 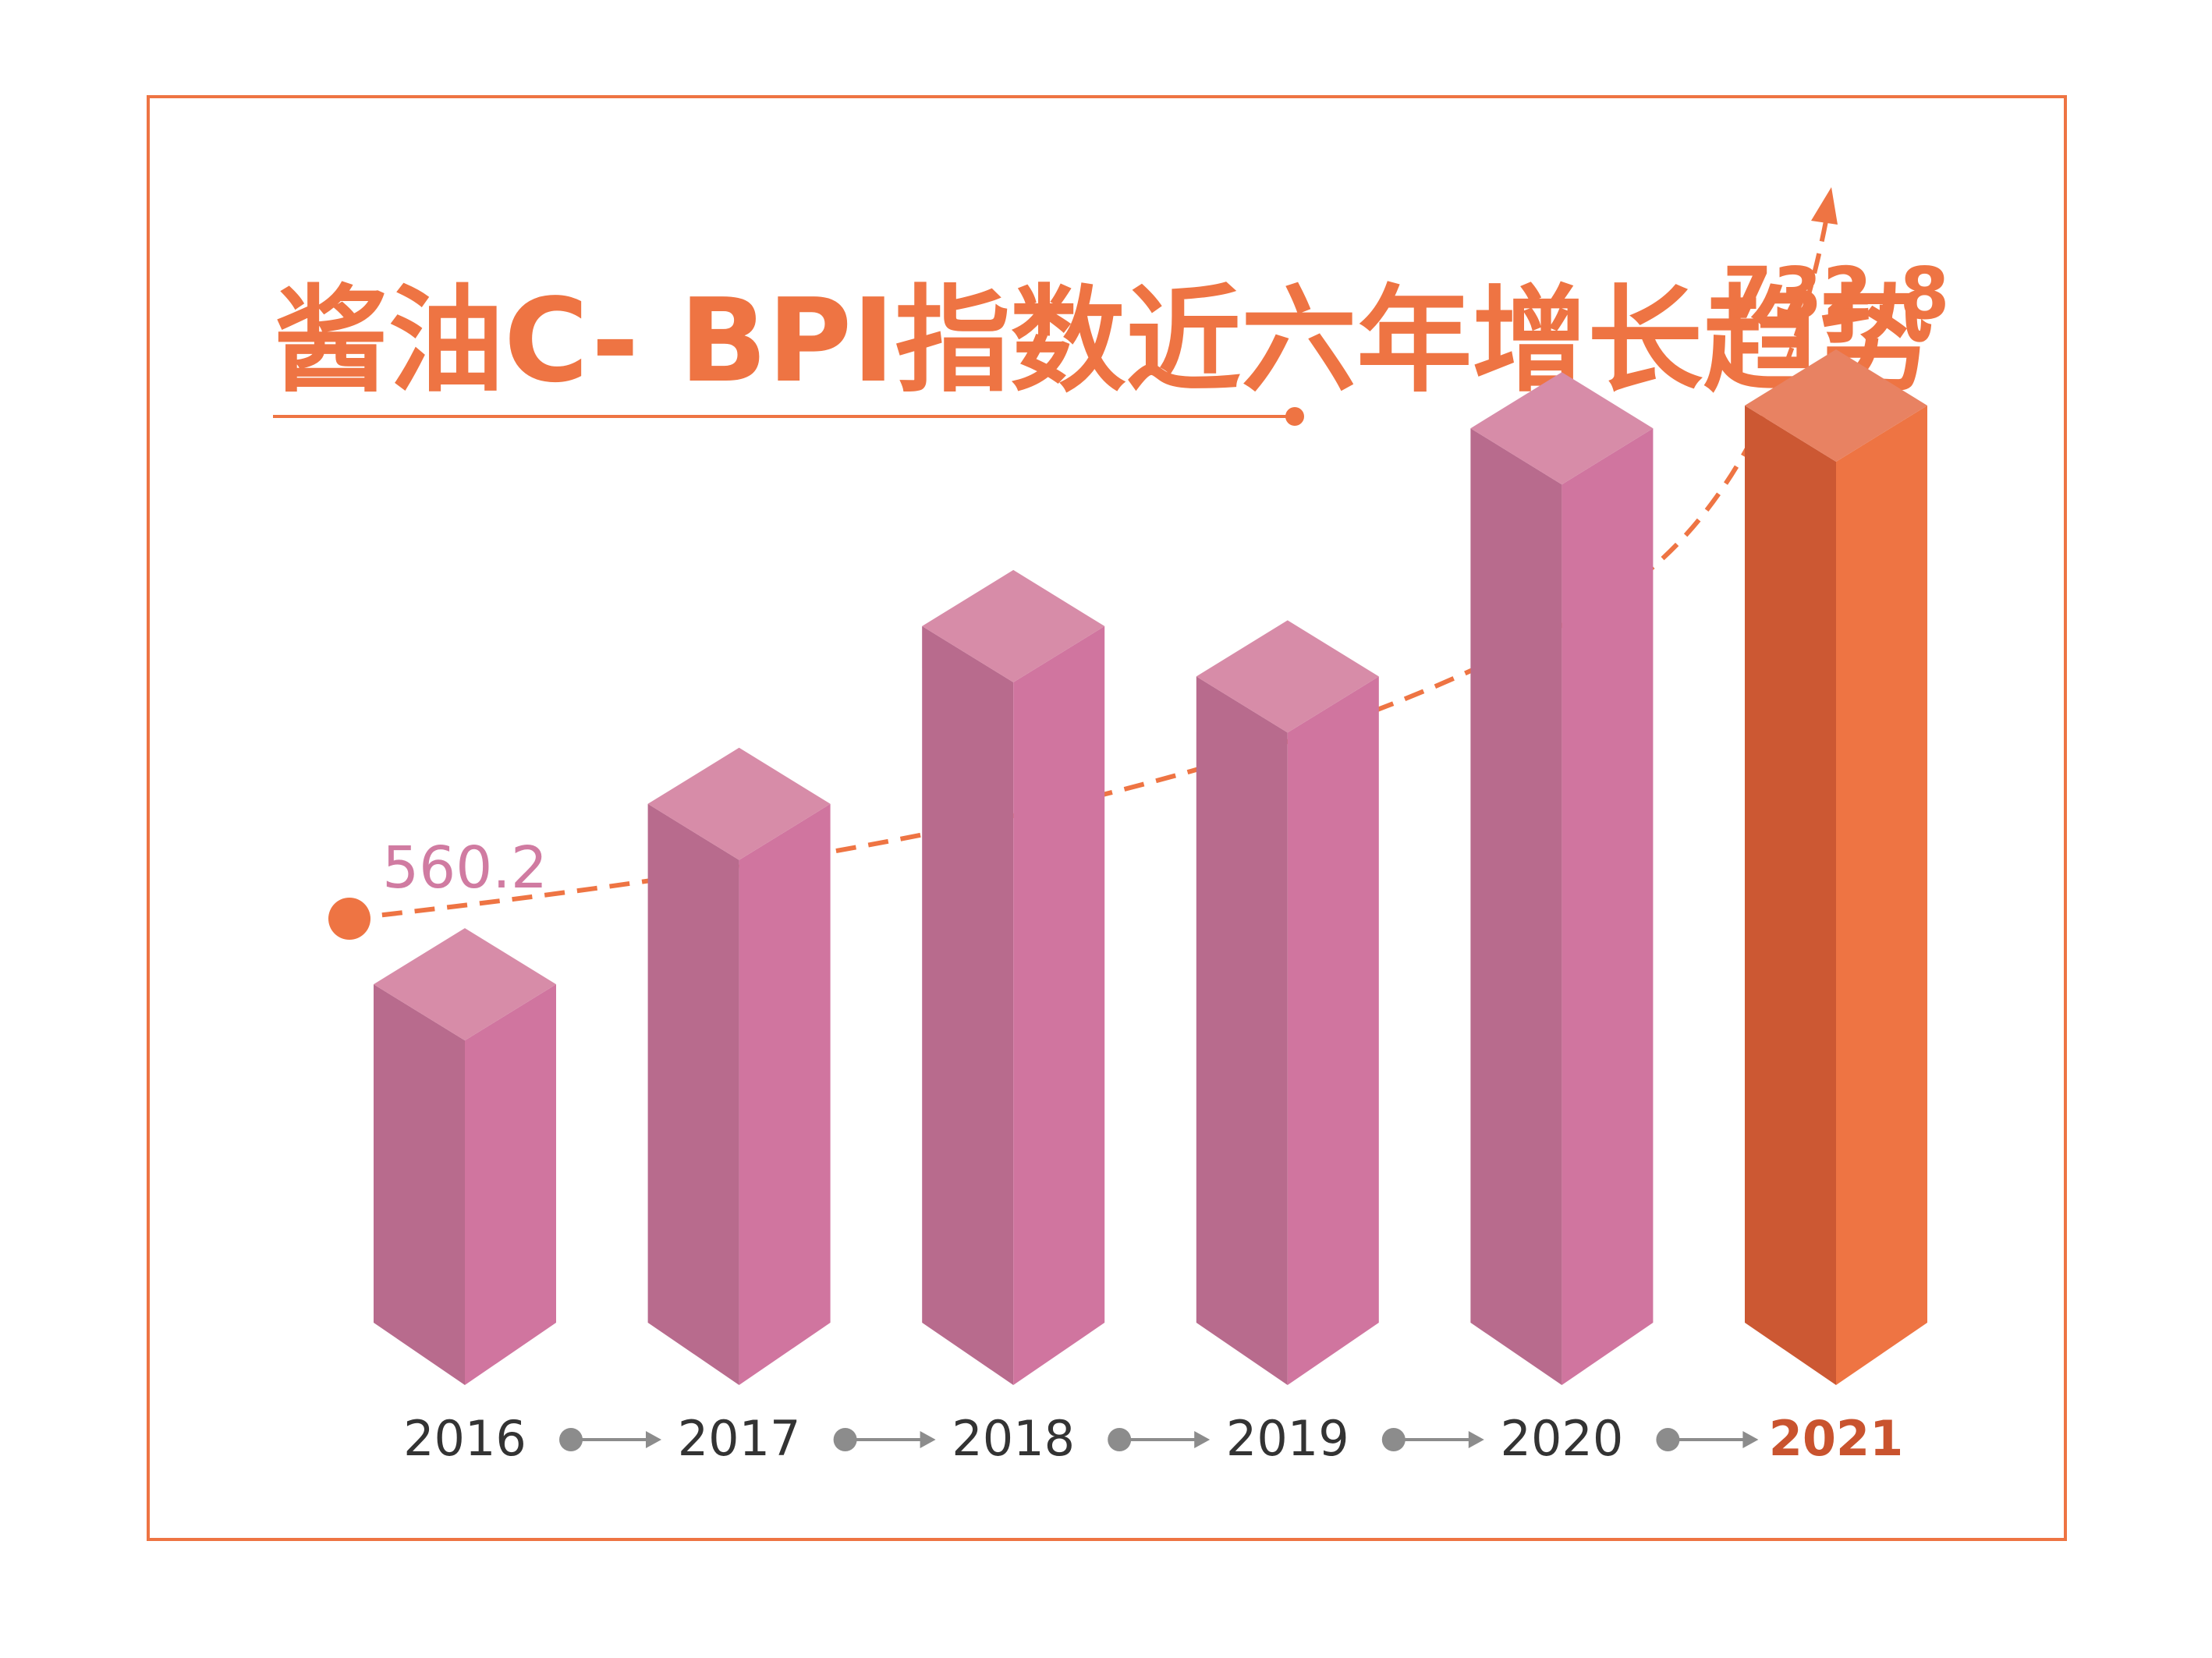 What do you see at coordinates (465, 1438) in the screenshot?
I see `x-tick-label-2016: 2016` at bounding box center [465, 1438].